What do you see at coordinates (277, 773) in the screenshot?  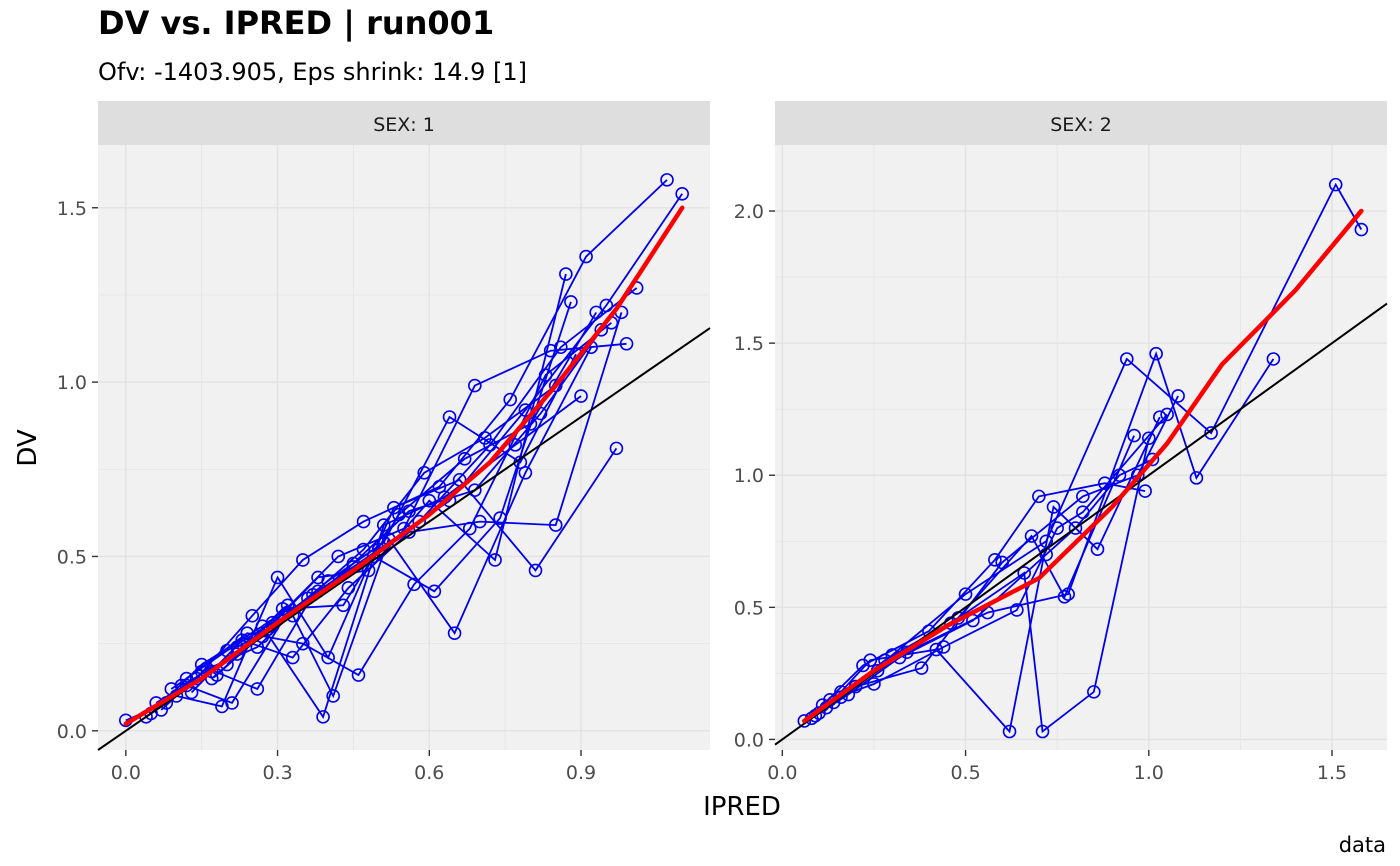 I see `x-tick-label: 0.3` at bounding box center [277, 773].